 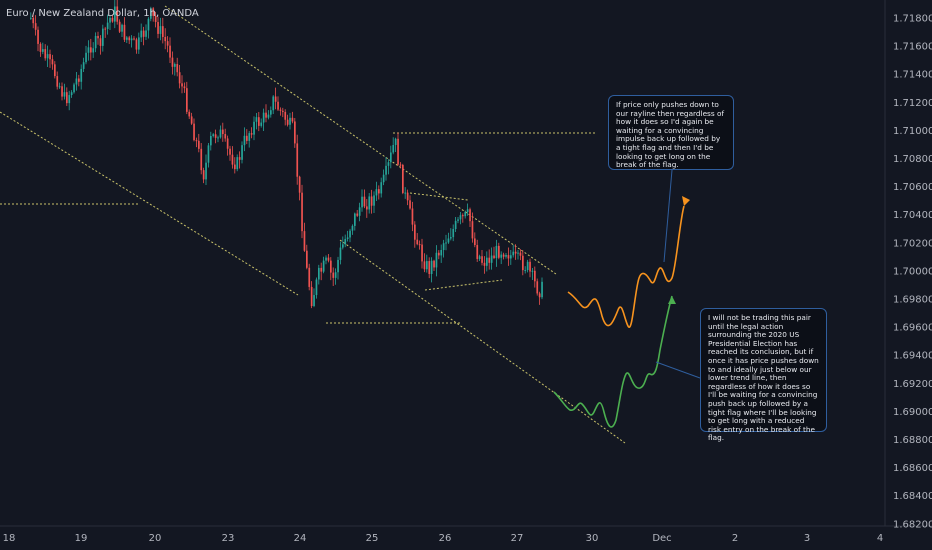 I want to click on price-tick-label: 1.71200, so click(x=912, y=103).